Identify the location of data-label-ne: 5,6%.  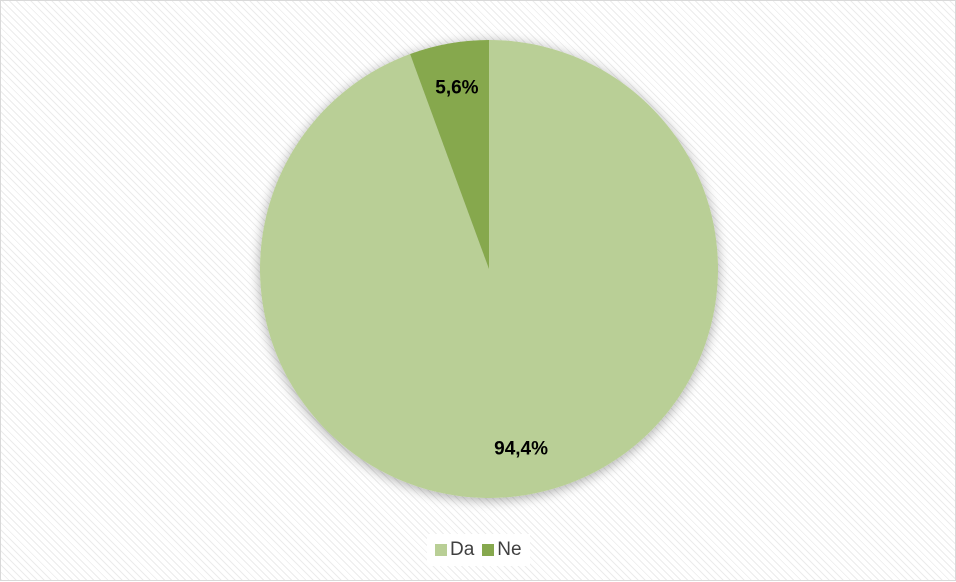
(456, 88).